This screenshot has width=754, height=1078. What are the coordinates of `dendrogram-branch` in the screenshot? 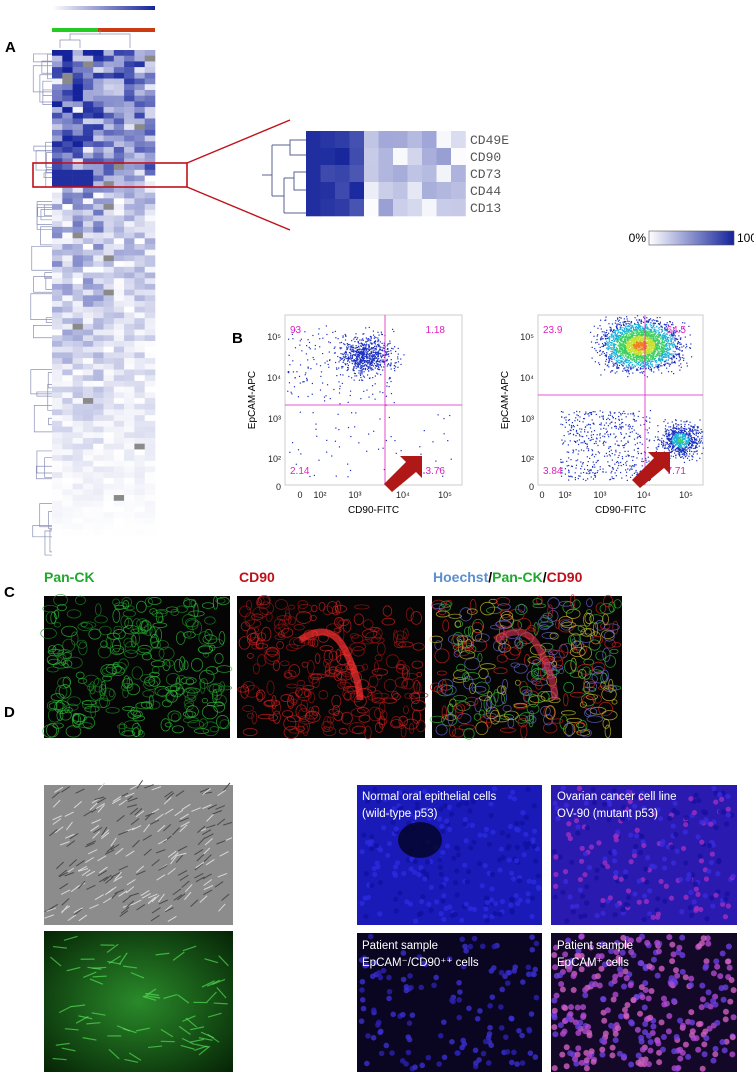 It's located at (42, 258).